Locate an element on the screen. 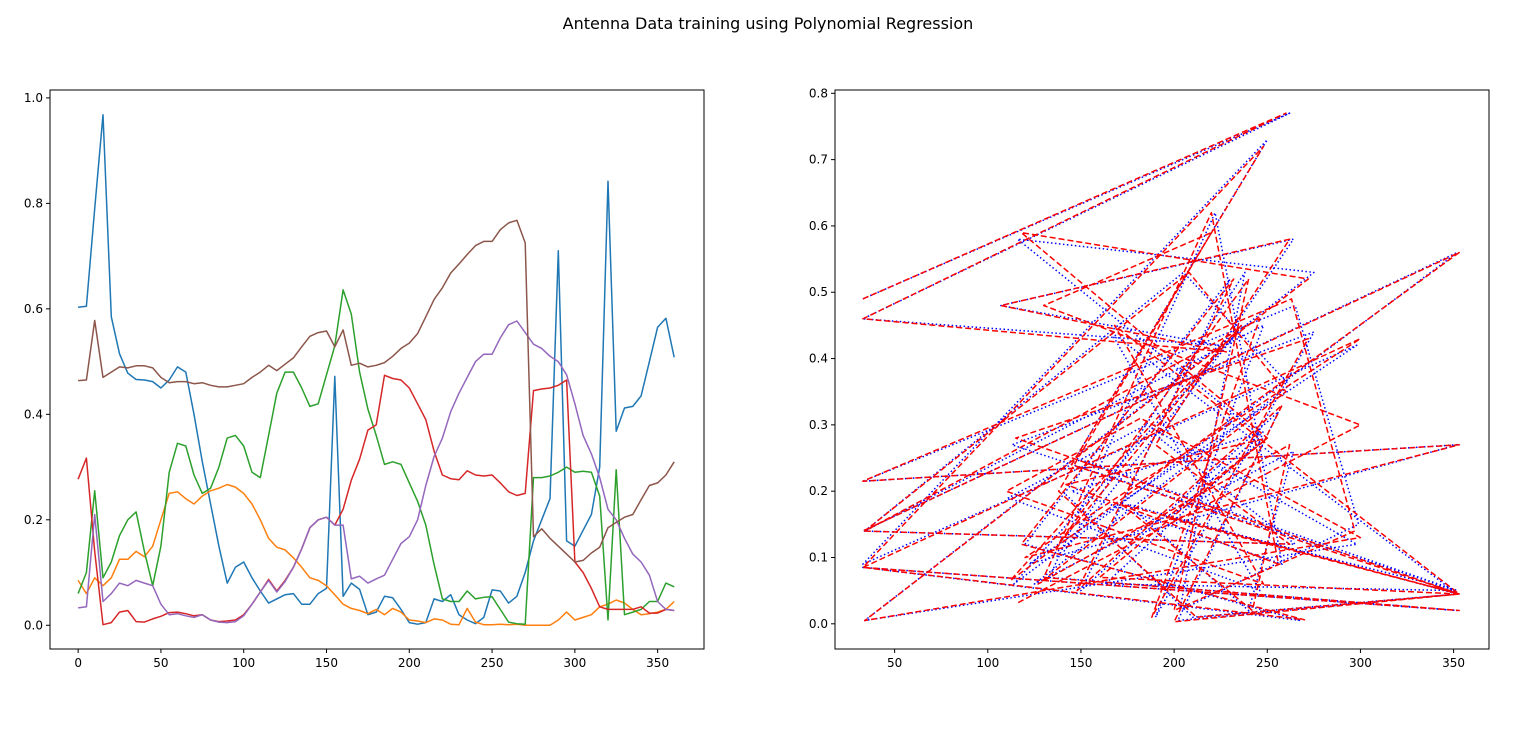 The image size is (1536, 754). x-tick-label: 0 is located at coordinates (78, 663).